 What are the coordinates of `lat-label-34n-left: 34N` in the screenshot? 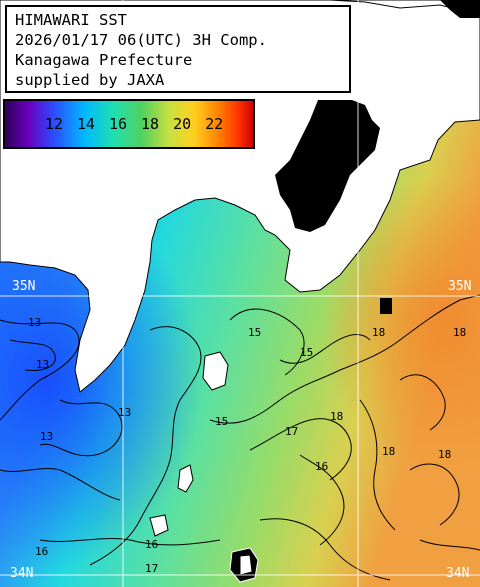 It's located at (22, 573).